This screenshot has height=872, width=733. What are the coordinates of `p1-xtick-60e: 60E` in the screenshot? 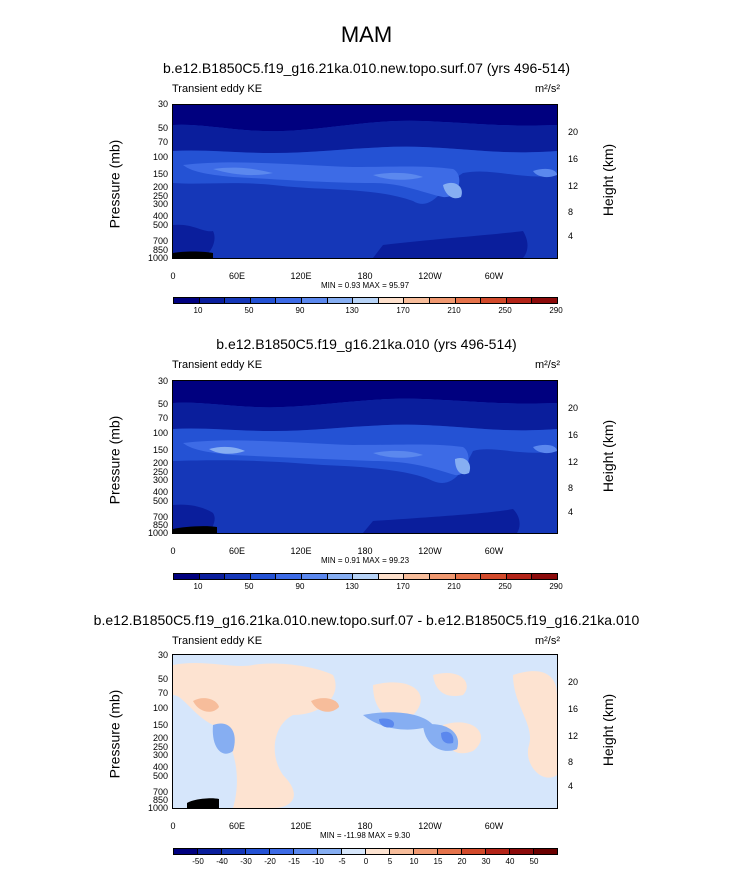 It's located at (236, 276).